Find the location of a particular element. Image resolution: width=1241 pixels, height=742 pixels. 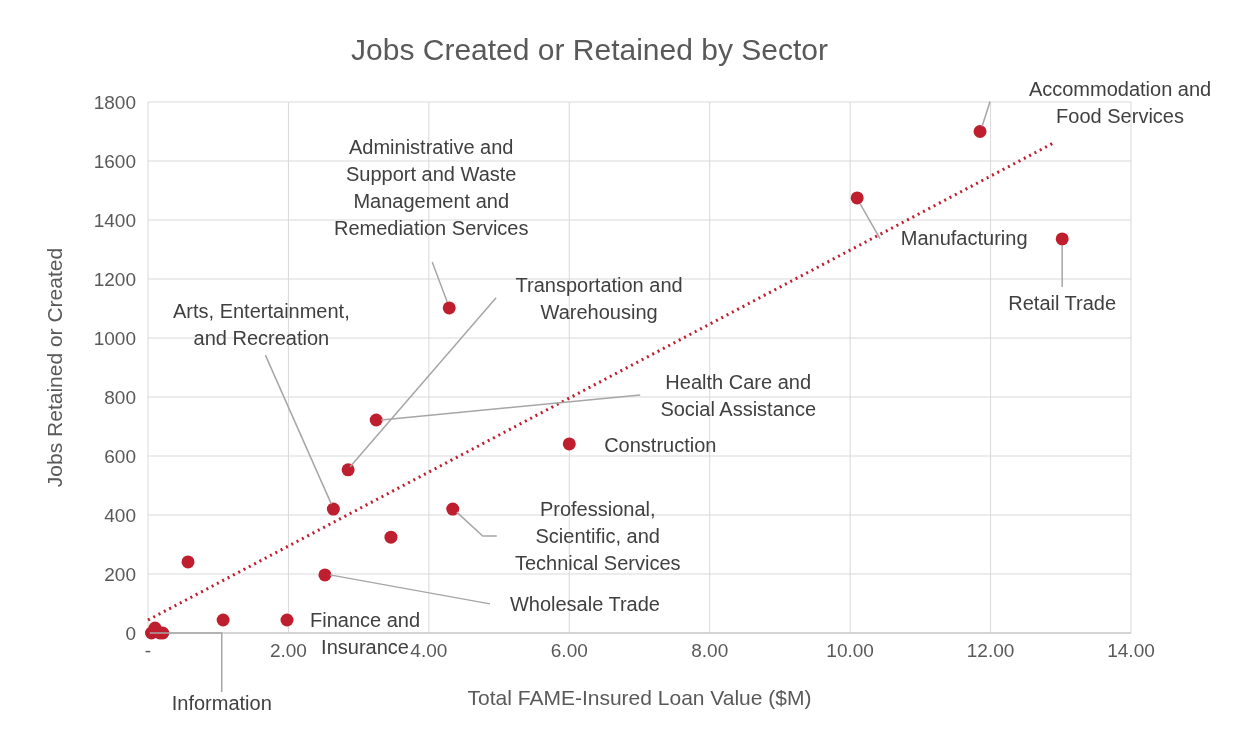

annotation: Wholesale Trade is located at coordinates (584, 603).